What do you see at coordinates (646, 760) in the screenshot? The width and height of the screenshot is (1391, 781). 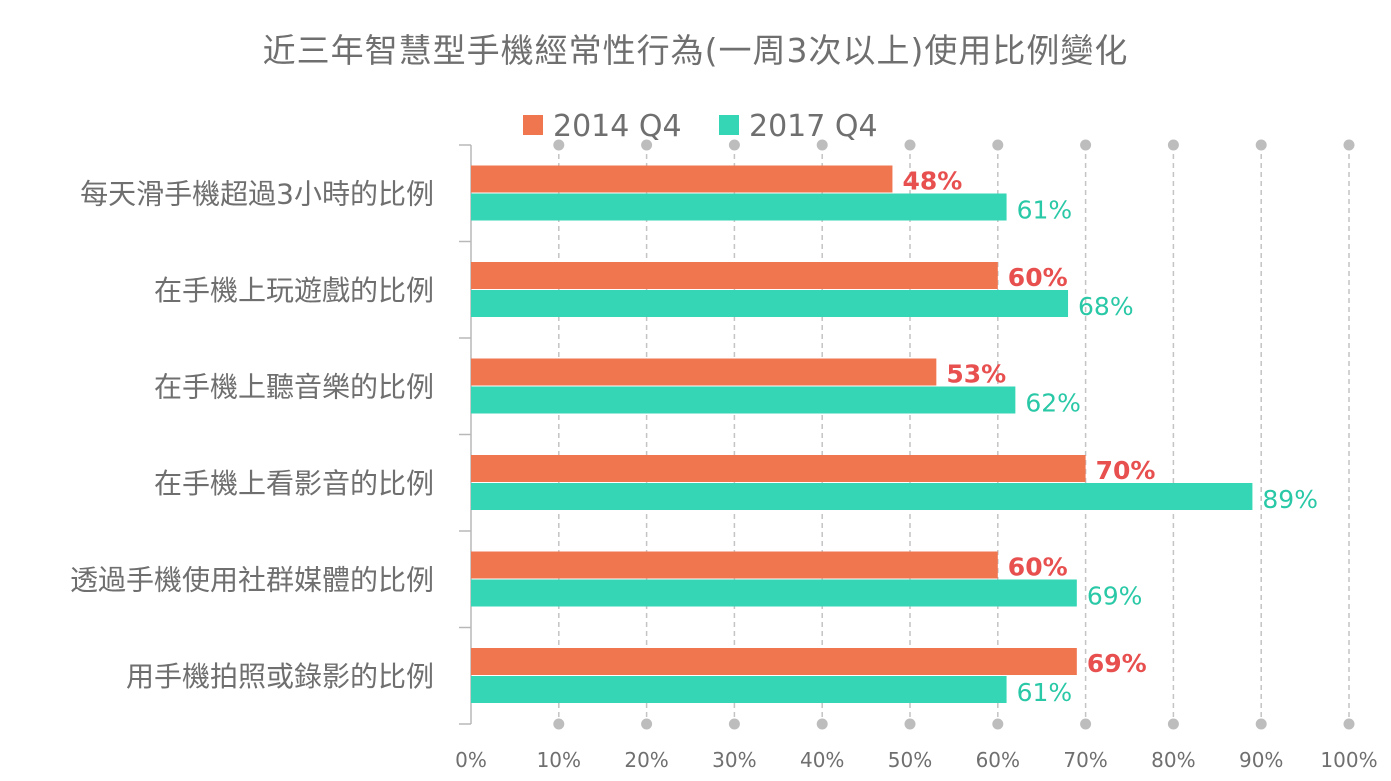 I see `x-tick-label: 20%` at bounding box center [646, 760].